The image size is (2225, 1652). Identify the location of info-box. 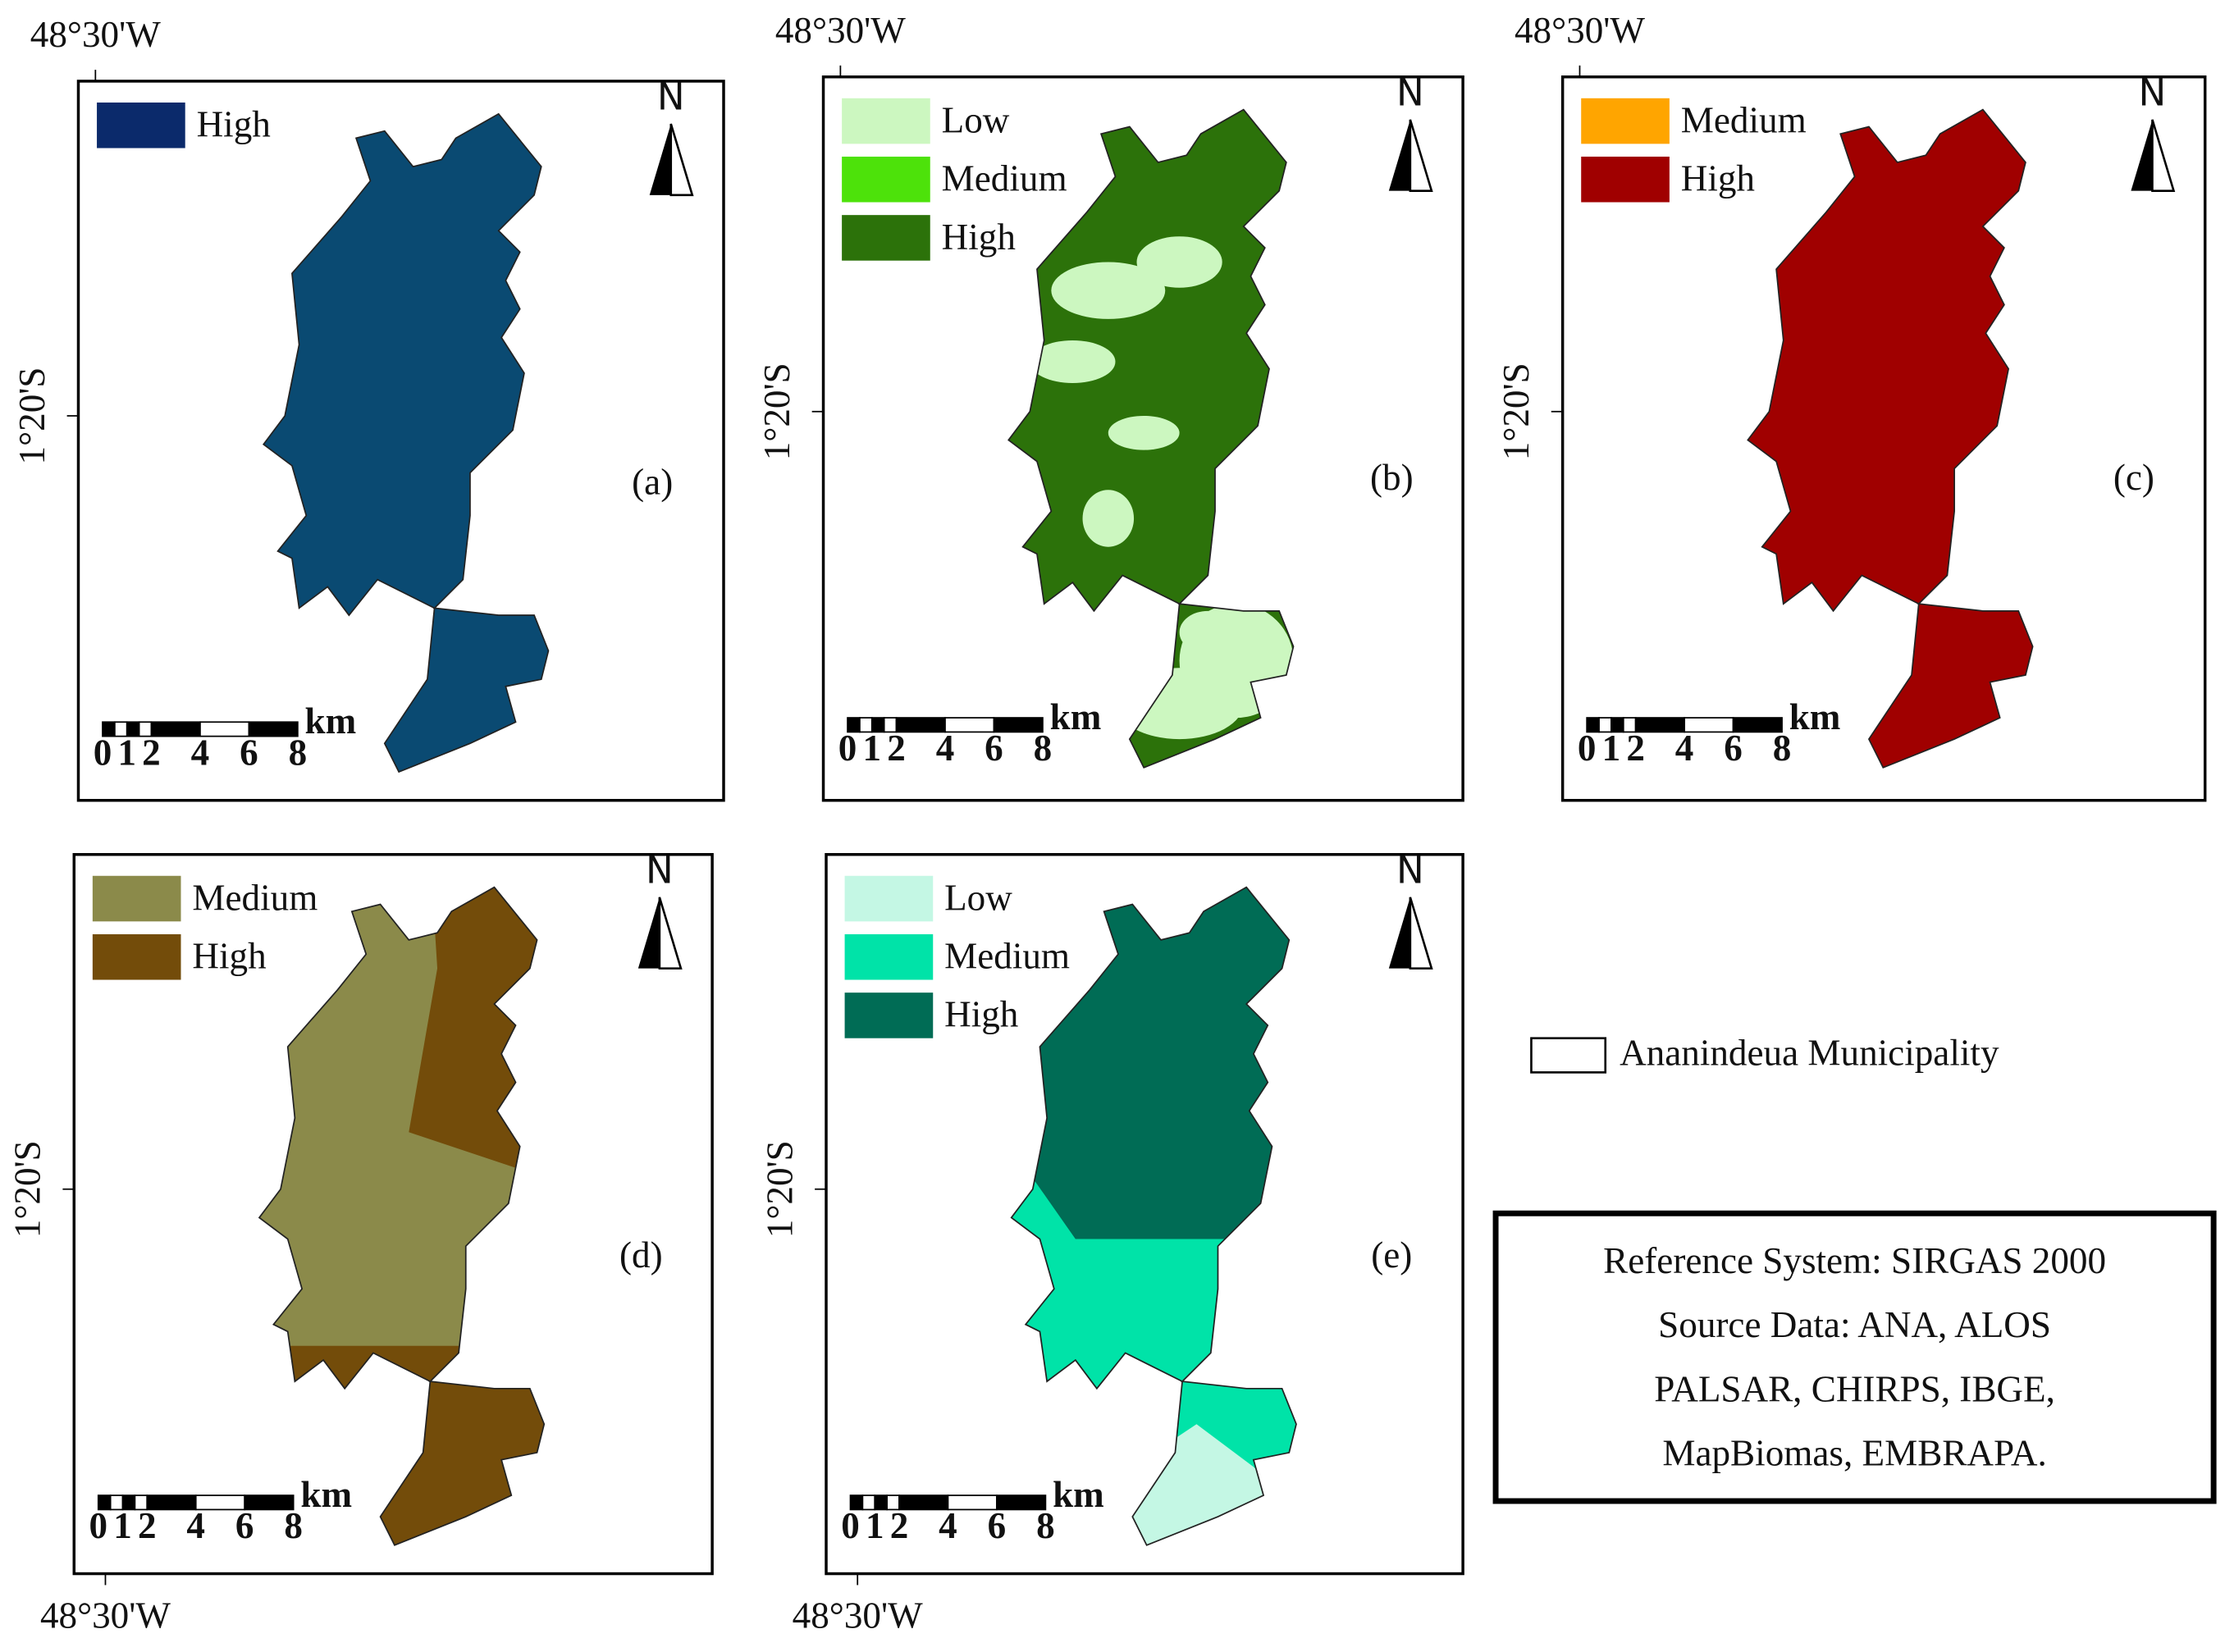
(1854, 1357).